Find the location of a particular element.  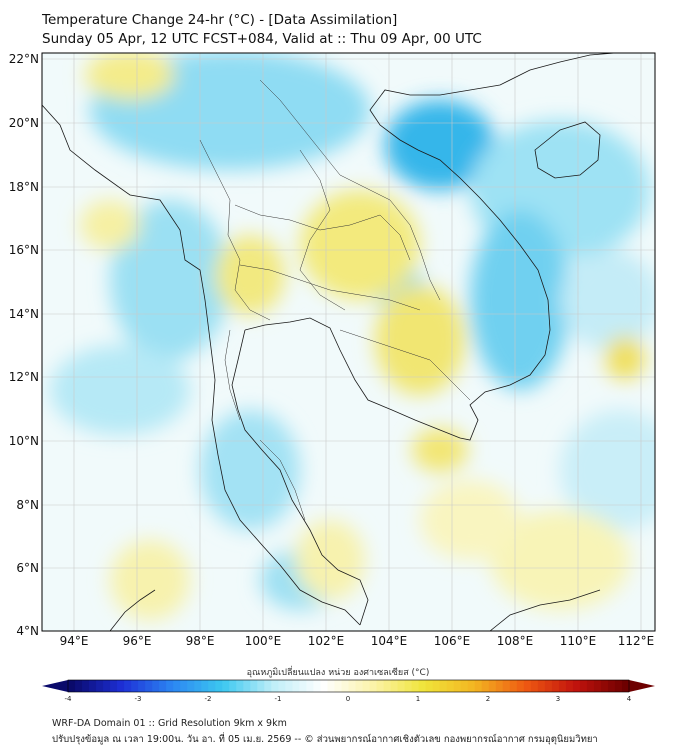

lat-label: 22°N is located at coordinates (24, 59).